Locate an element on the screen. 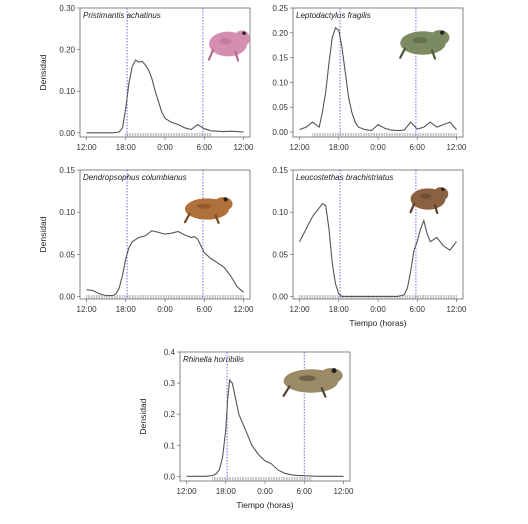 This screenshot has width=528, height=524. panel-title: Dendropsophus columbianus is located at coordinates (135, 177).